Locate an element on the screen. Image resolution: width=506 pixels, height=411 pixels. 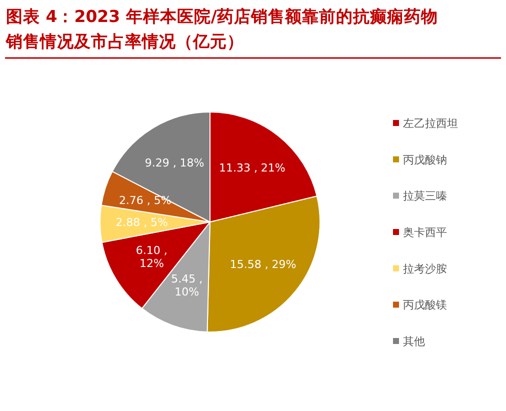
data-label: 6.10 , 12% is located at coordinates (152, 257).